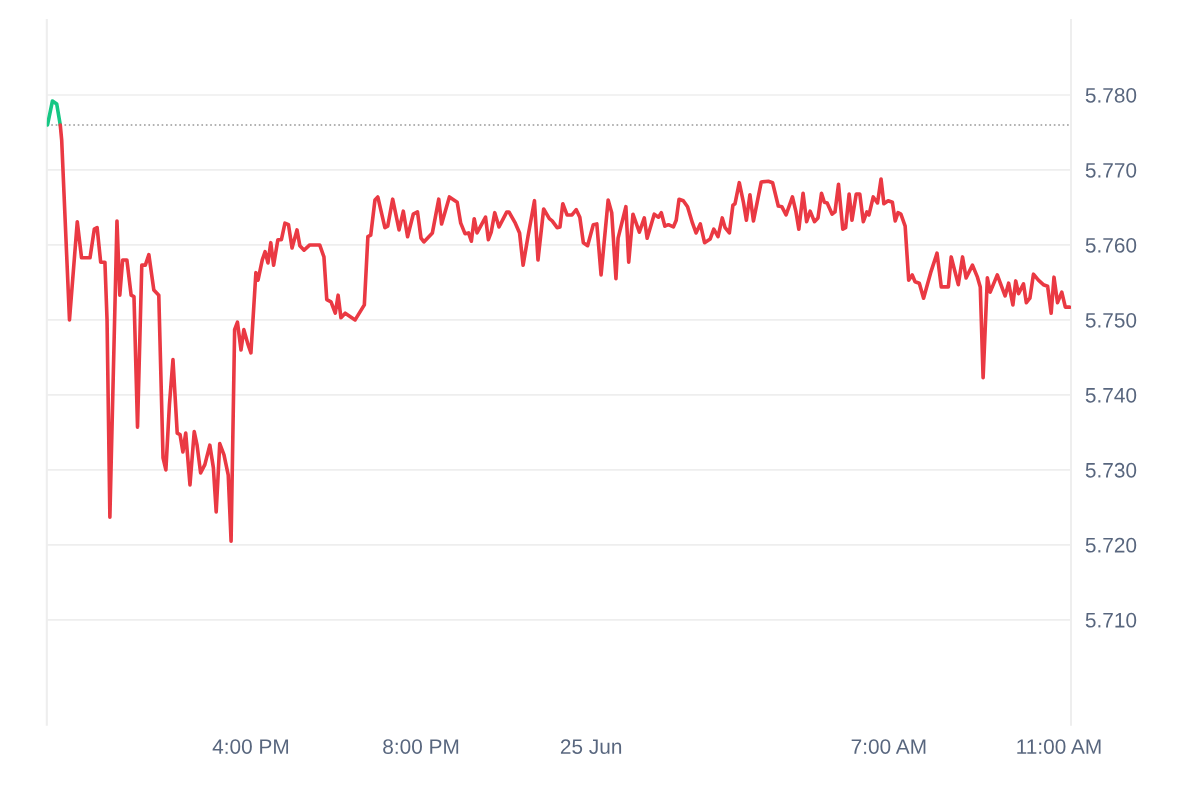  I want to click on y-tick-label: 5.780, so click(1111, 95).